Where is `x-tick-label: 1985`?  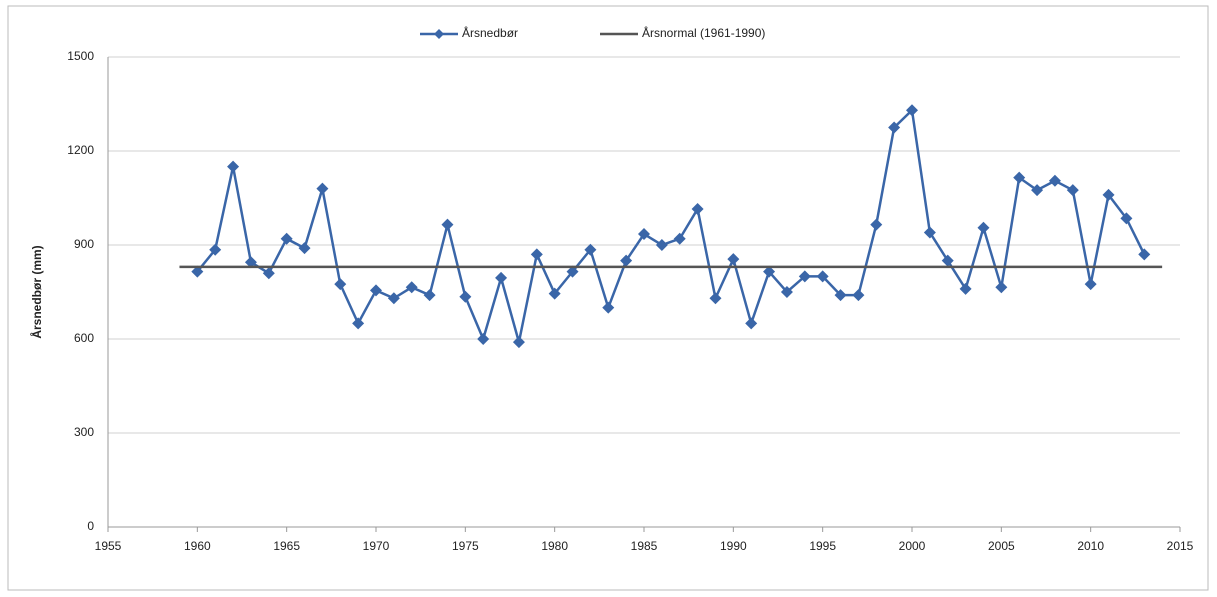 x-tick-label: 1985 is located at coordinates (644, 546).